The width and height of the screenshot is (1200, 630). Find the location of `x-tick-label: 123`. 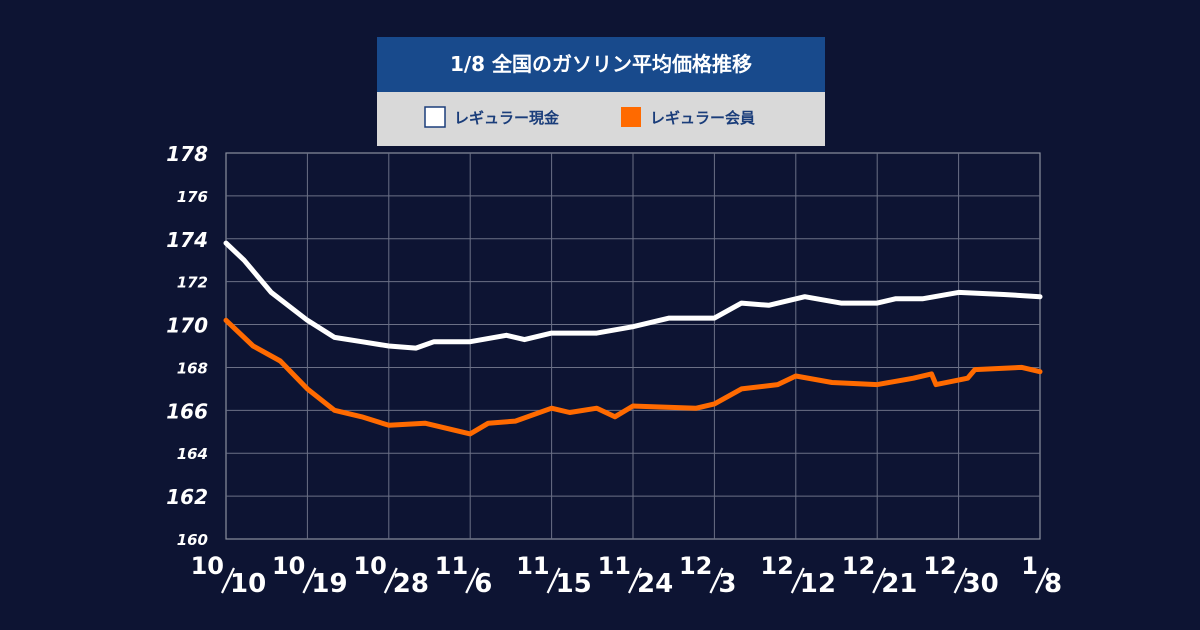

x-tick-label: 123 is located at coordinates (708, 575).